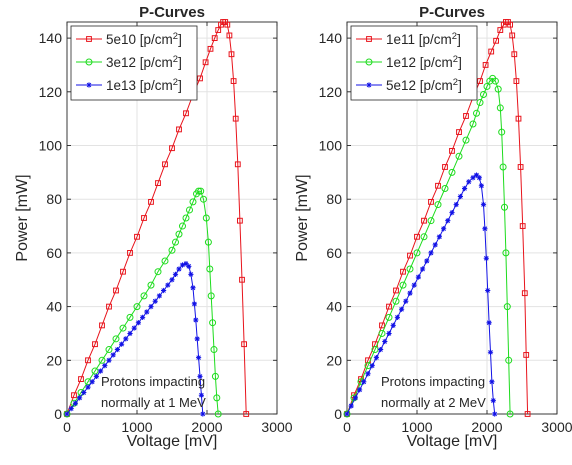 The height and width of the screenshot is (465, 572). What do you see at coordinates (433, 381) in the screenshot?
I see `annotation-text: Protons impacting` at bounding box center [433, 381].